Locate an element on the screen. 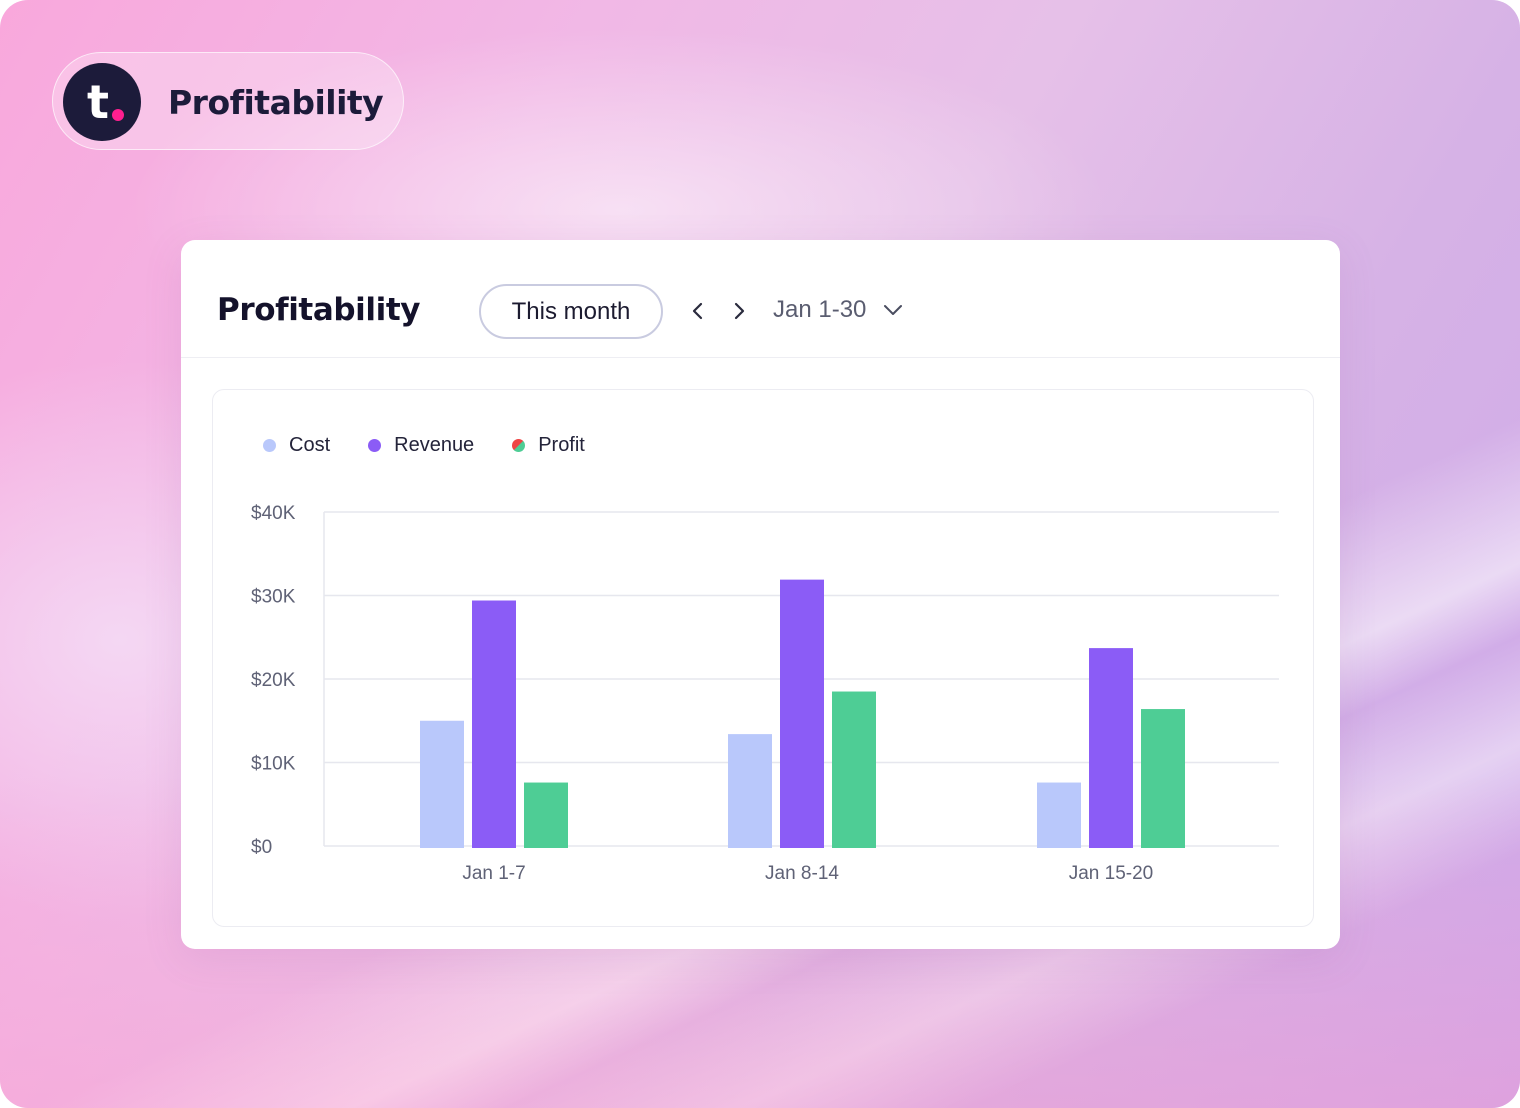 This screenshot has width=1520, height=1108. x-tick-label: Jan 8-14 is located at coordinates (802, 873).